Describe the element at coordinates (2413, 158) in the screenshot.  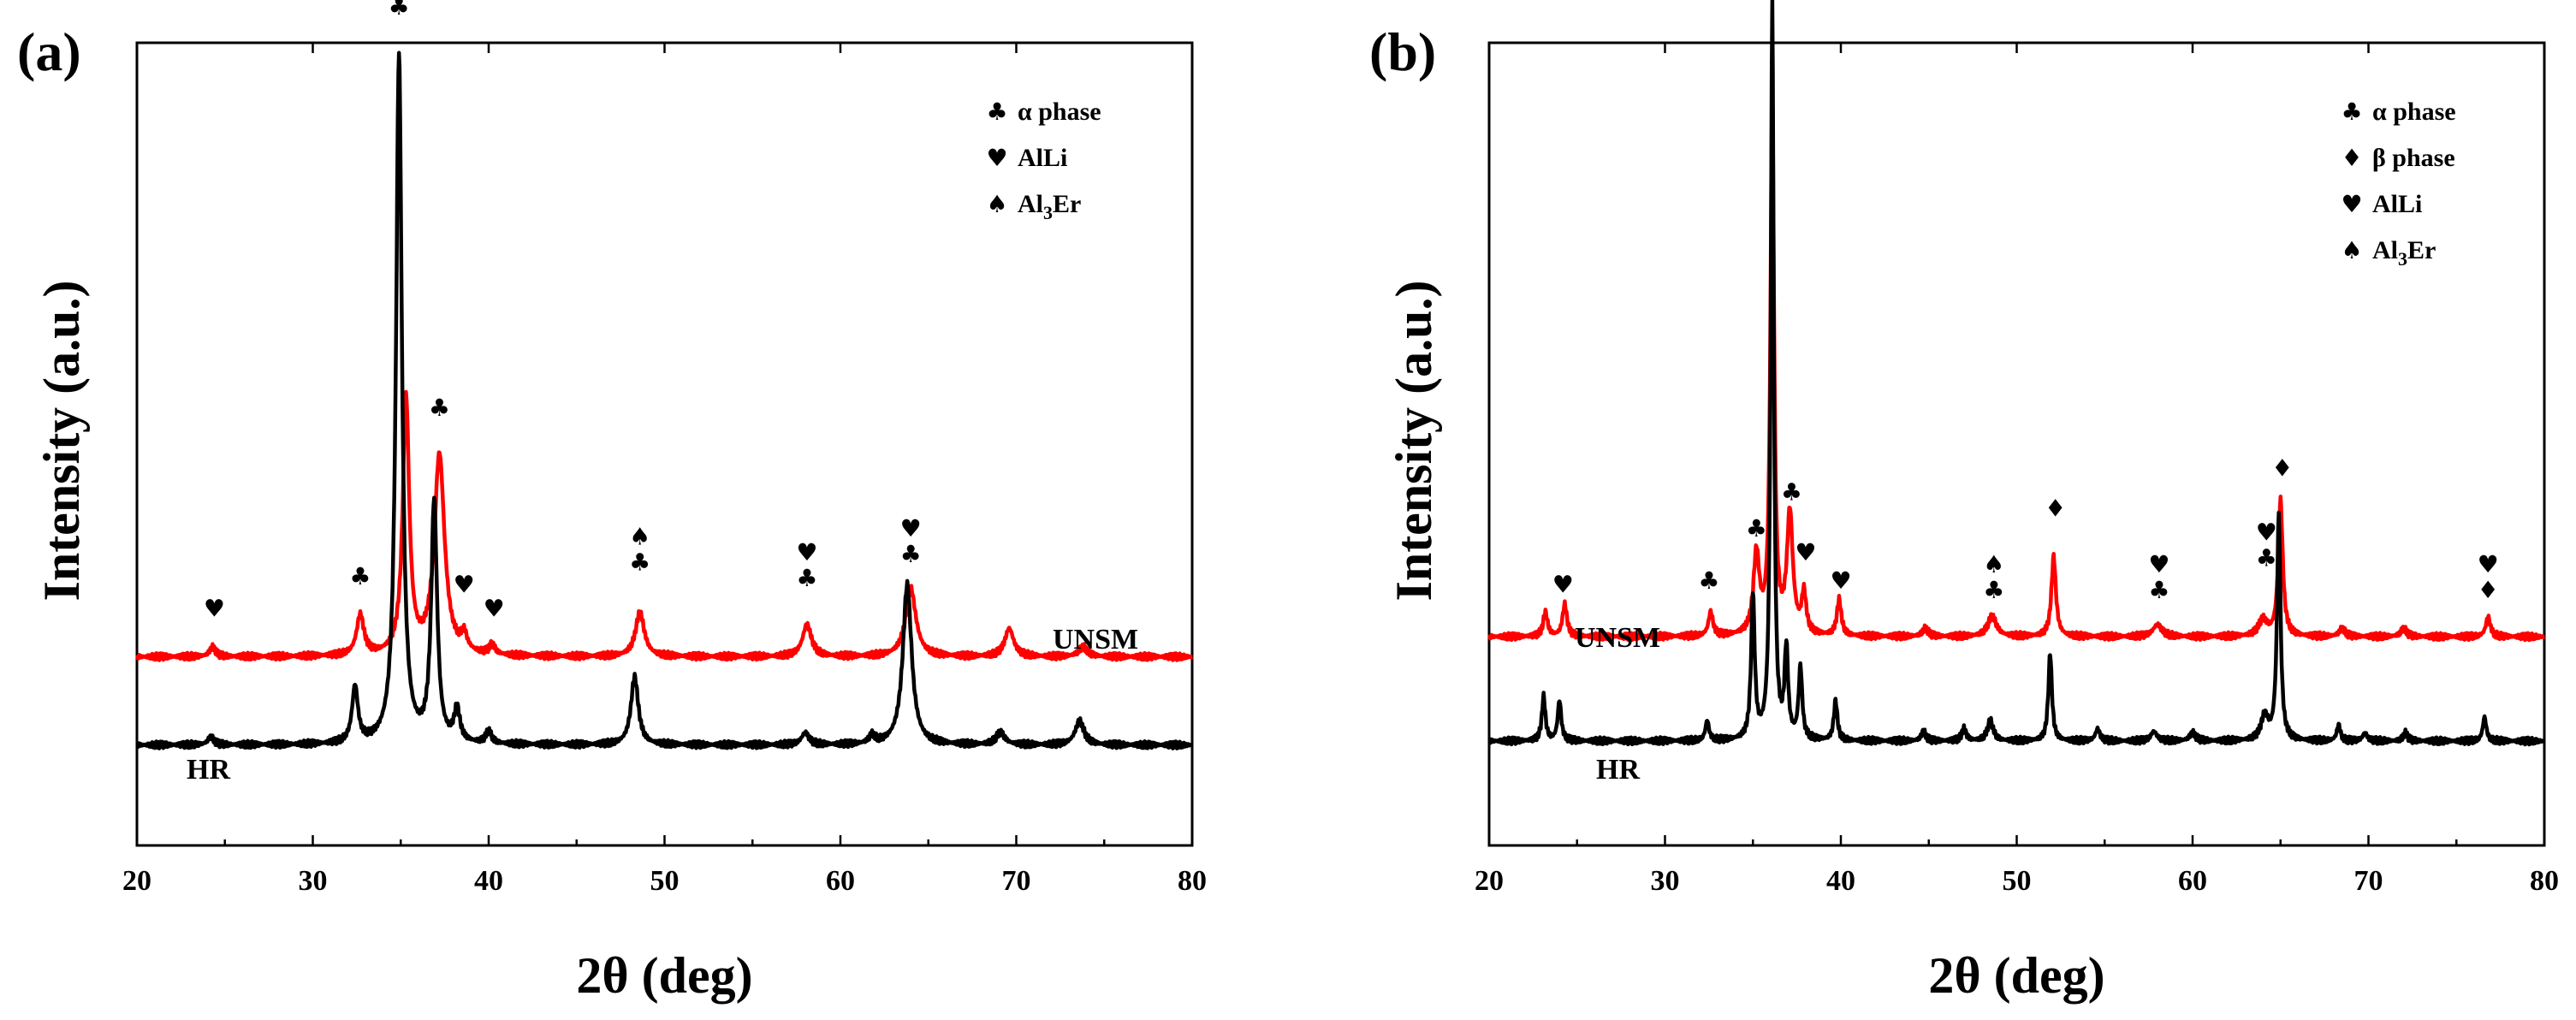
I see `legend-label: β phase` at that location.